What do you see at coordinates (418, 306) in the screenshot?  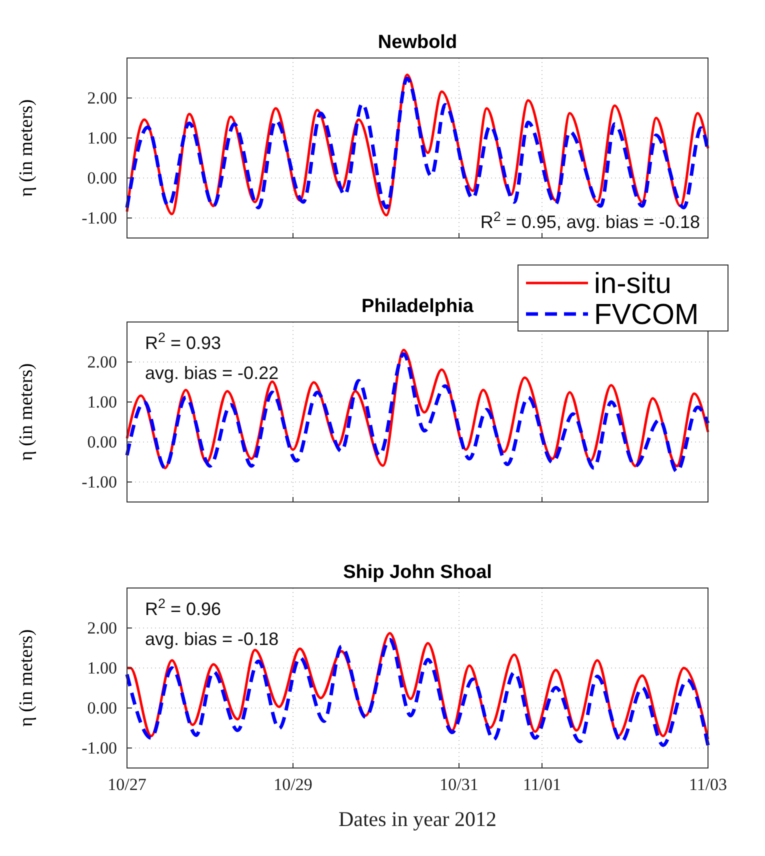 I see `chart-title: Philadelphia` at bounding box center [418, 306].